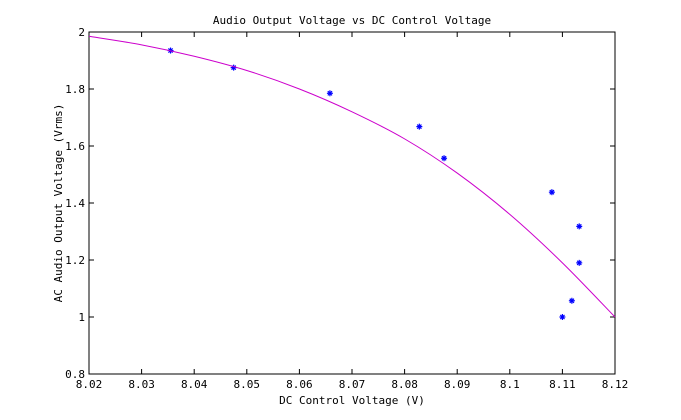 The image size is (681, 420). Describe the element at coordinates (510, 384) in the screenshot. I see `x-tick-label: 8.1` at that location.